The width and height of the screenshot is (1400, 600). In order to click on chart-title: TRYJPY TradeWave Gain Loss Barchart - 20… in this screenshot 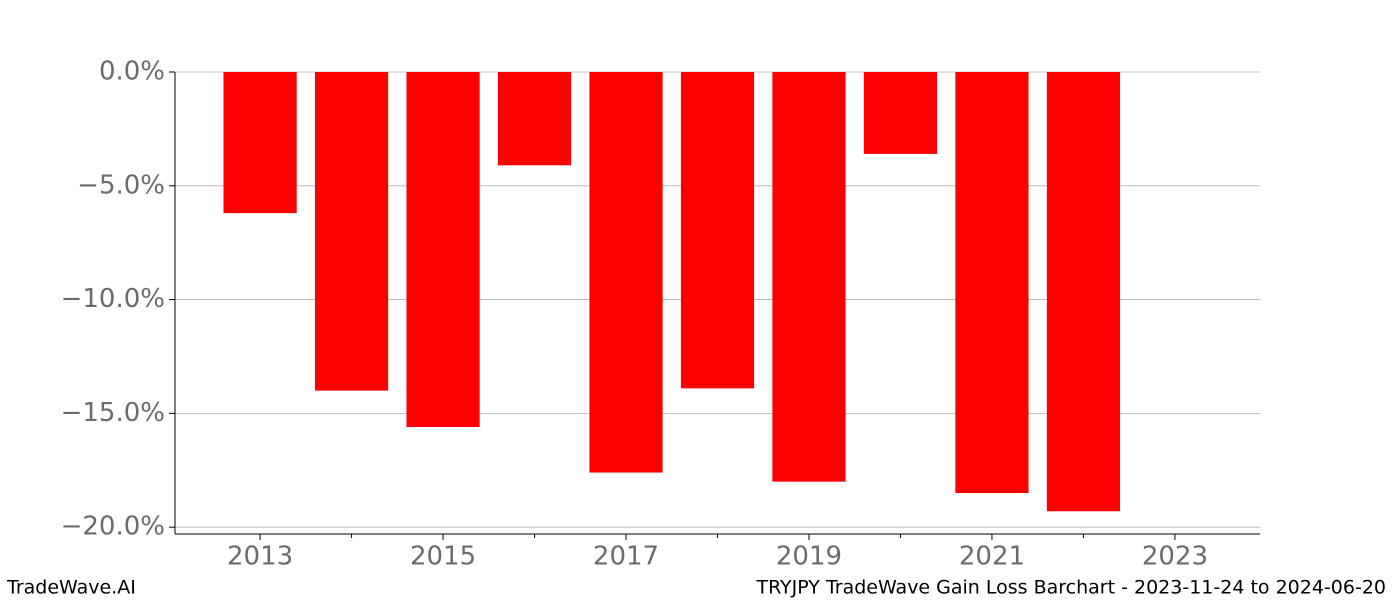, I will do `click(1070, 588)`.